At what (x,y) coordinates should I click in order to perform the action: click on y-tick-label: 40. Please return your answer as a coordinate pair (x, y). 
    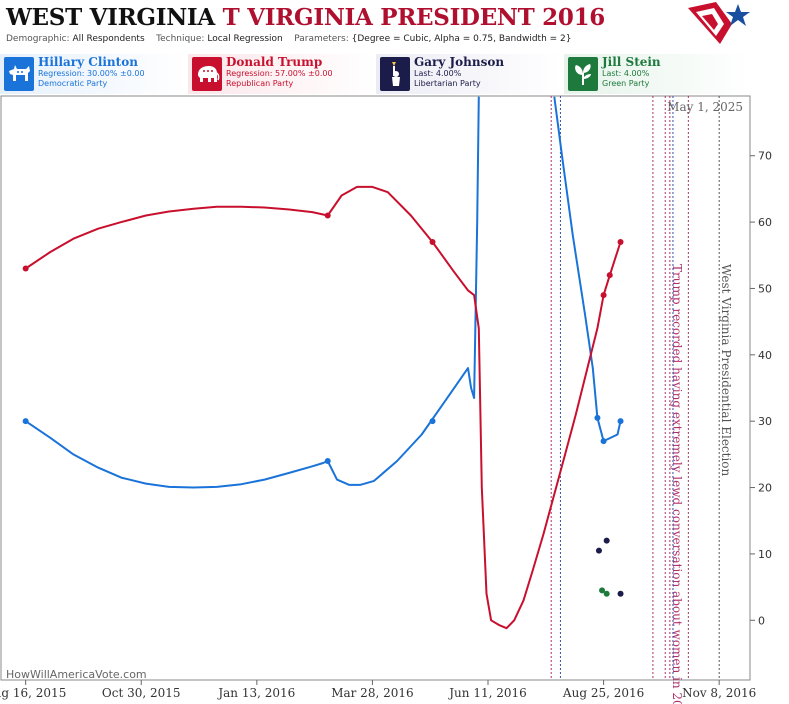
    Looking at the image, I should click on (765, 355).